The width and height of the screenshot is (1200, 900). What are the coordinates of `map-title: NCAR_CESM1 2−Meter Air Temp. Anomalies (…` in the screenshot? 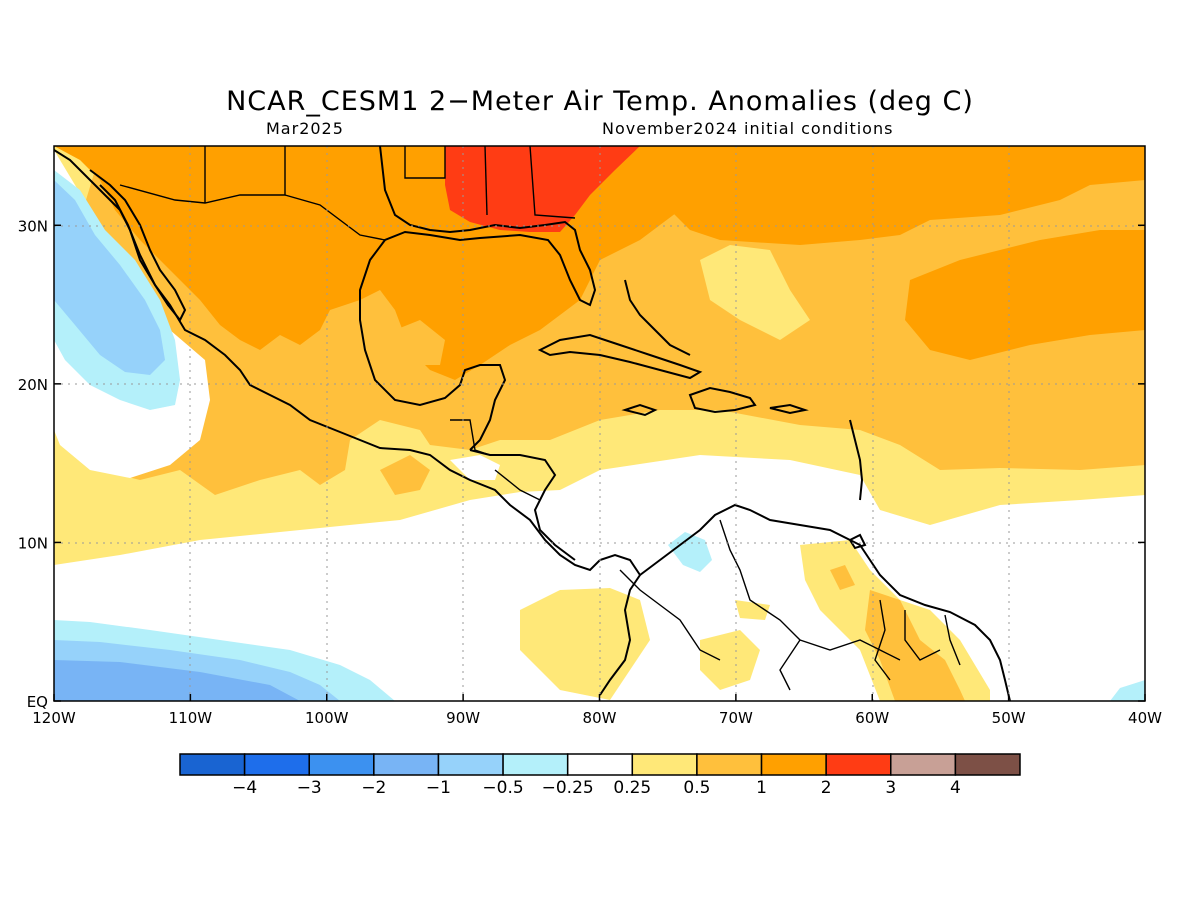 It's located at (600, 101).